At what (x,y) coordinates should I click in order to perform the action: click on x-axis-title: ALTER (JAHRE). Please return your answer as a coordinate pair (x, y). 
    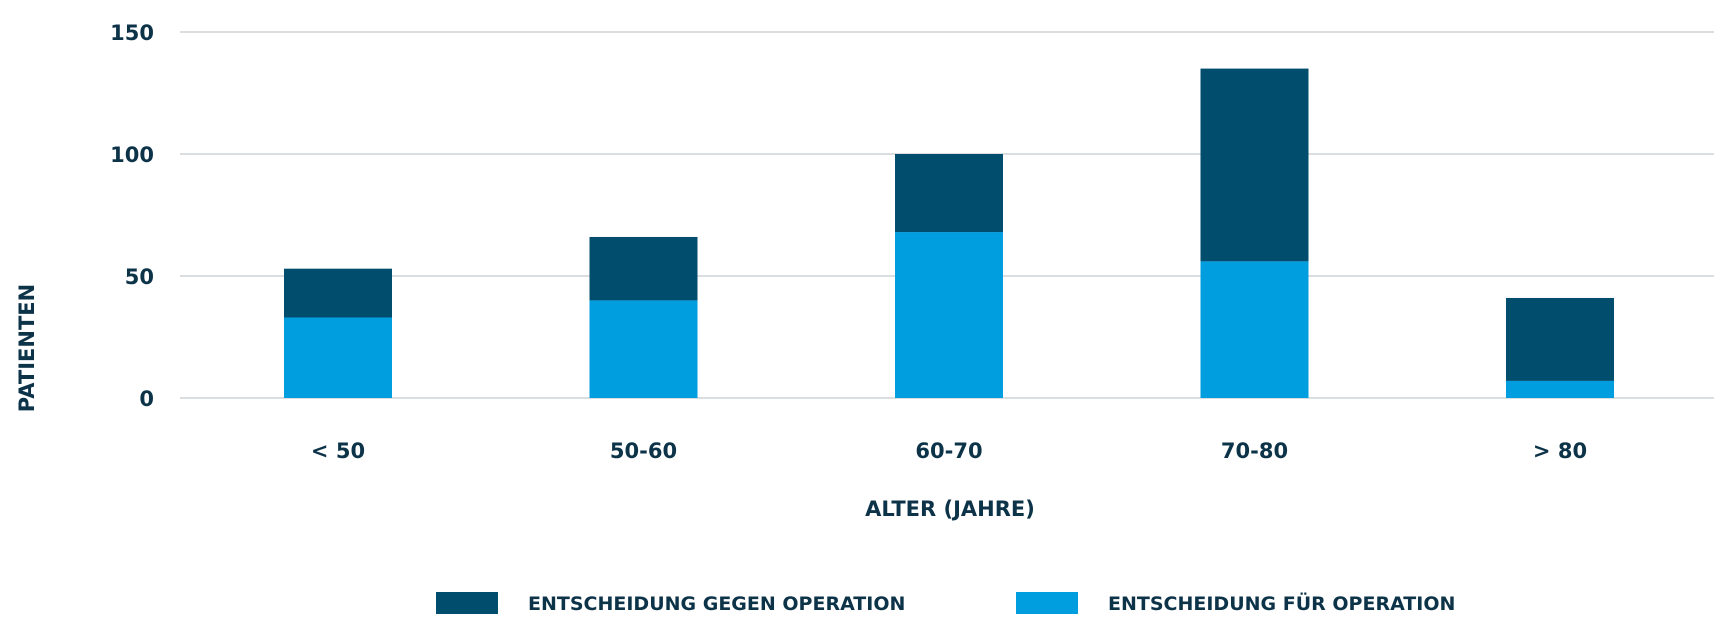
    Looking at the image, I should click on (950, 509).